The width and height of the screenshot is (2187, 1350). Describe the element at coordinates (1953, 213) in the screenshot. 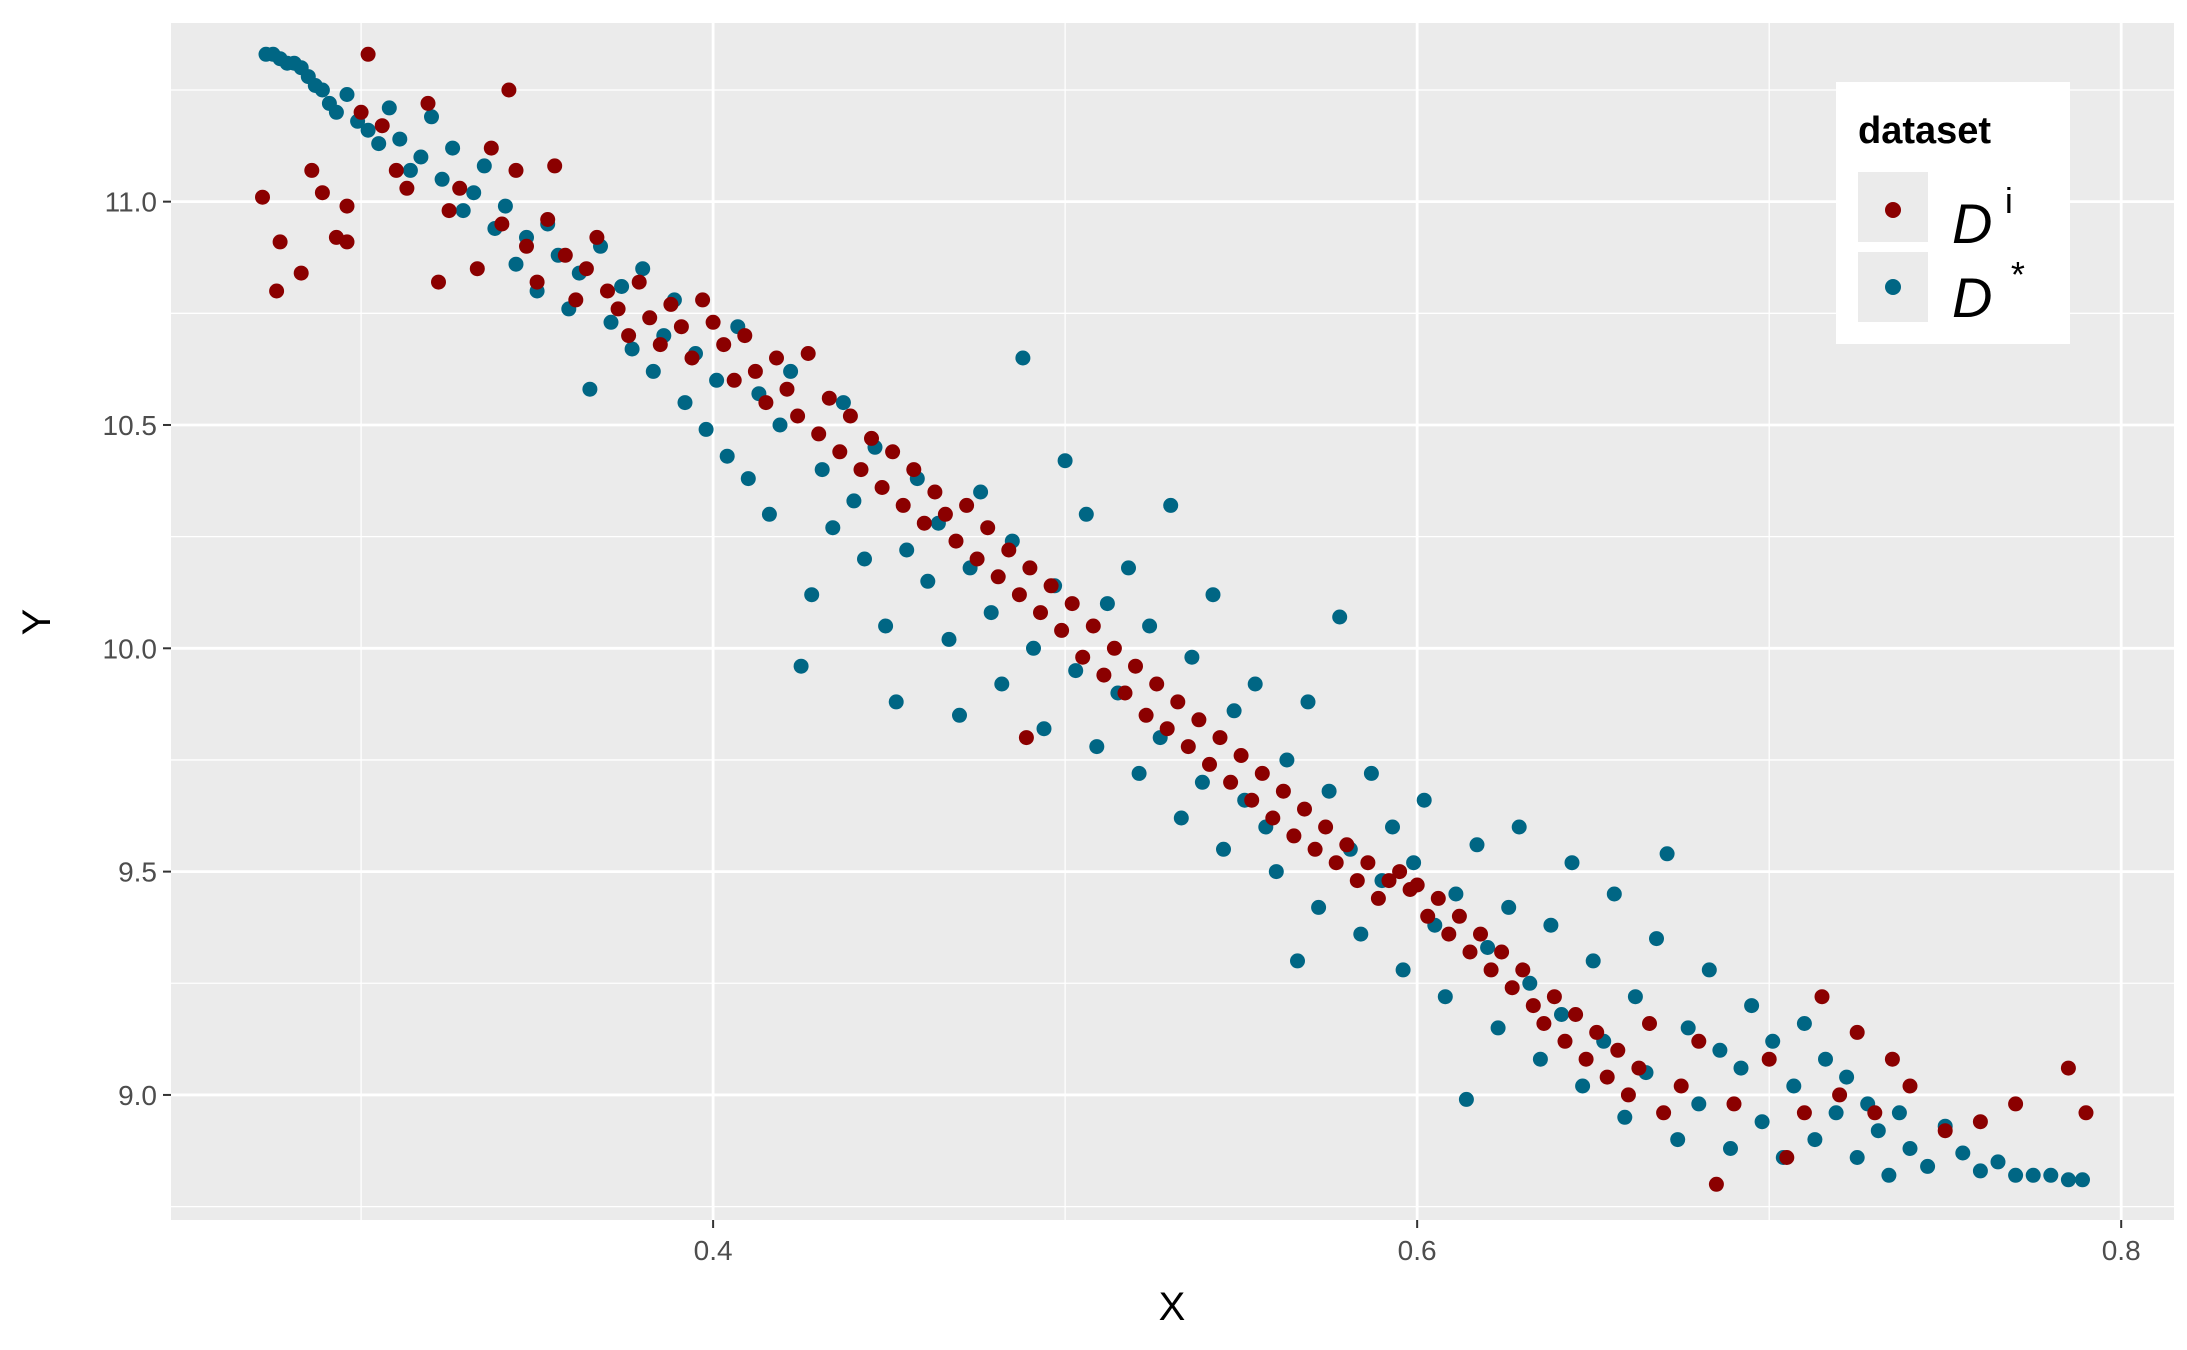

I see `legend: dataset D i D *` at that location.